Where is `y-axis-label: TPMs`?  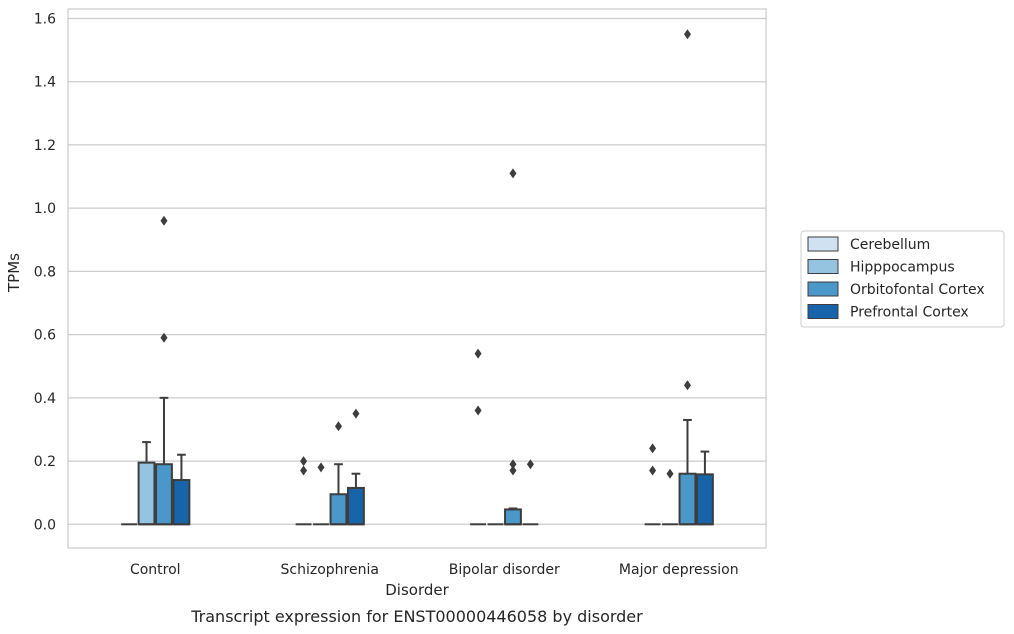 y-axis-label: TPMs is located at coordinates (14, 273).